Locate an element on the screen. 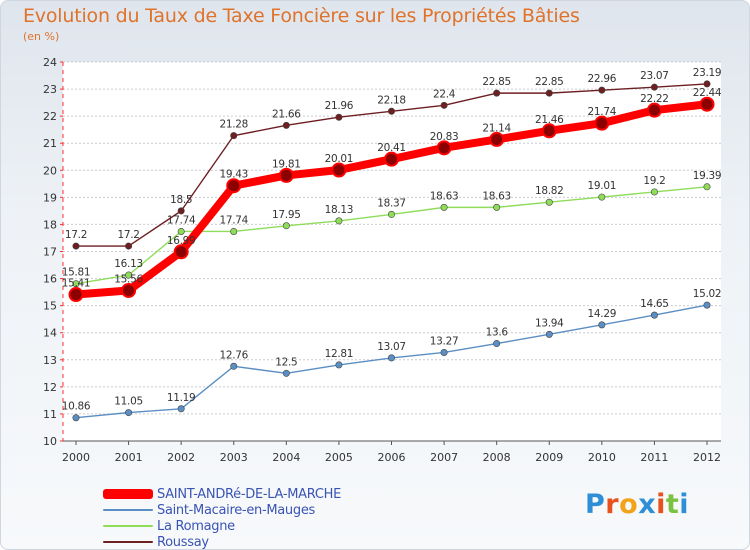 The width and height of the screenshot is (750, 550). data-label-la-romagne: 18.13 is located at coordinates (339, 210).